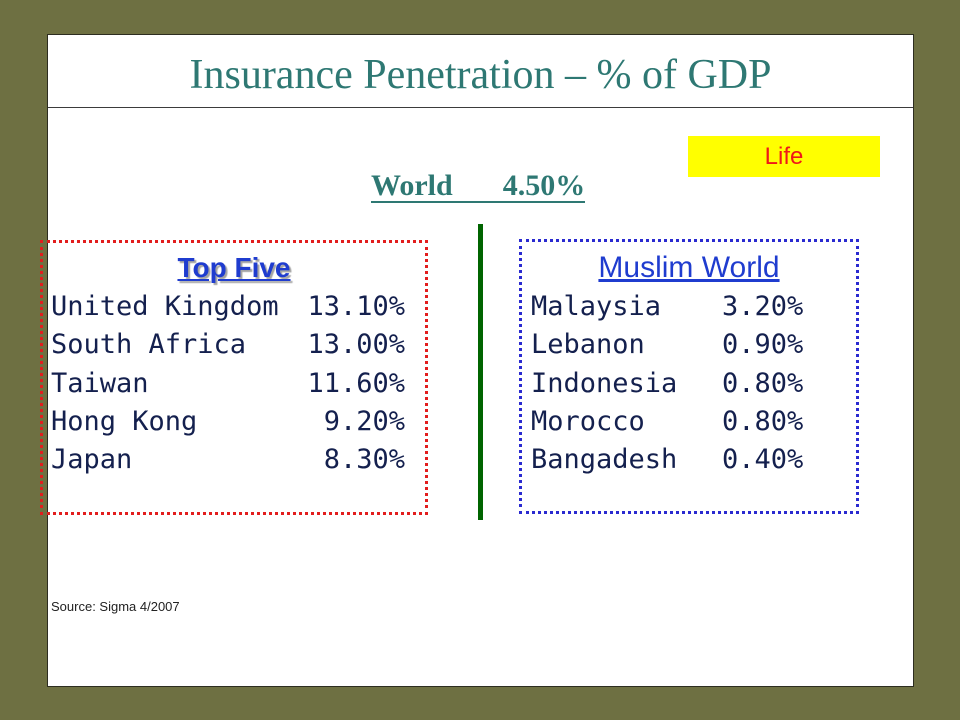 The height and width of the screenshot is (720, 960). Describe the element at coordinates (364, 421) in the screenshot. I see `penetration-value: 9.20%` at that location.